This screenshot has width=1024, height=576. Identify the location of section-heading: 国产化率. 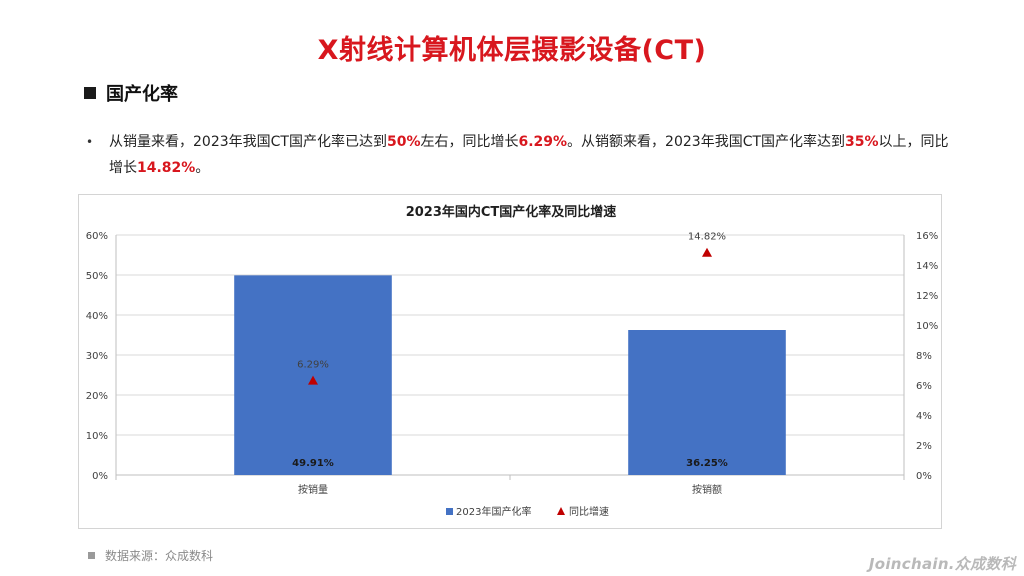
(131, 93).